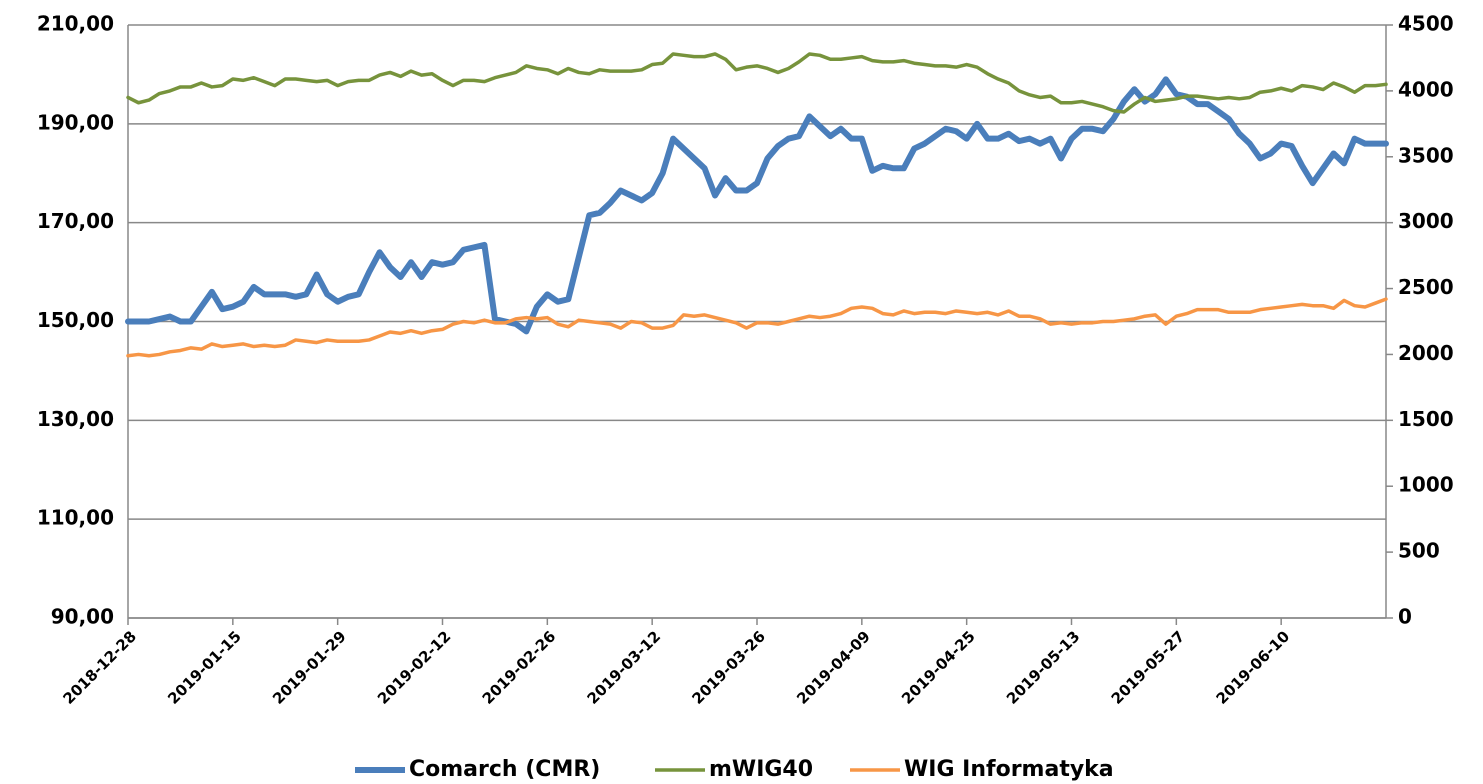 This screenshot has height=784, width=1483. What do you see at coordinates (624, 667) in the screenshot?
I see `x-tick-label: 2019-03-12` at bounding box center [624, 667].